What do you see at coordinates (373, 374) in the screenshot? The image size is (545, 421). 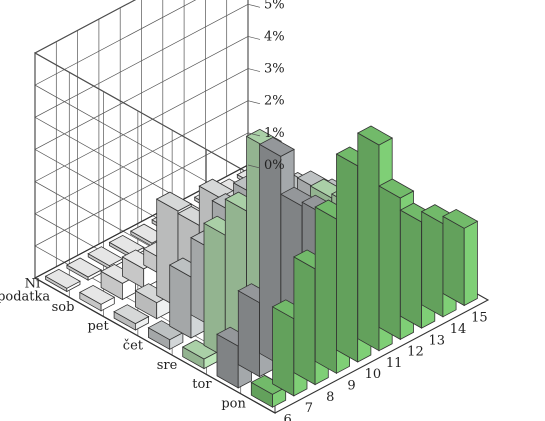 I see `x-tick-label: 10` at bounding box center [373, 374].